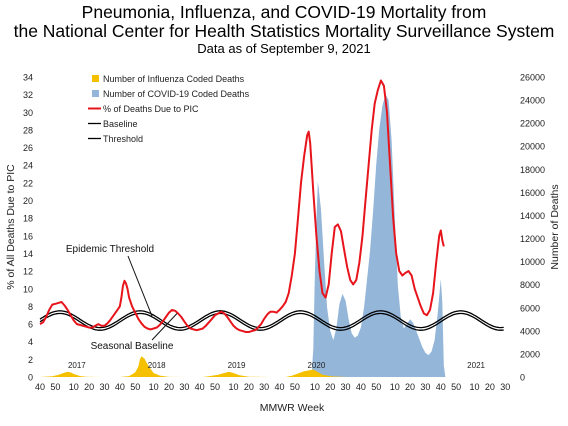 The image size is (568, 426). I want to click on annotation-seasonal-baseline-arrow, so click(164, 327).